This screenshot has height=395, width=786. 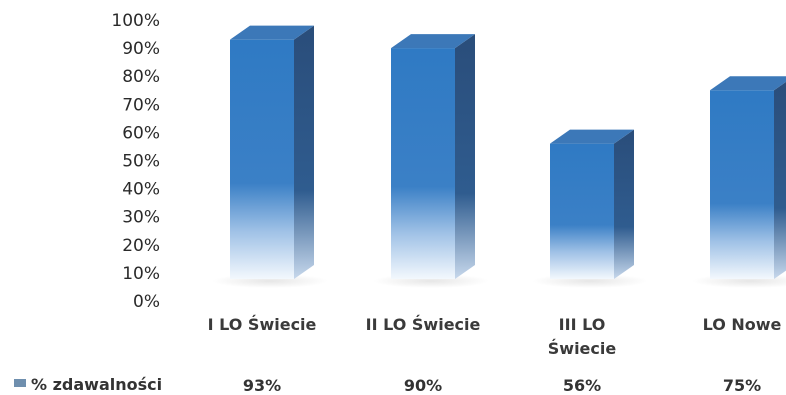 What do you see at coordinates (141, 246) in the screenshot?
I see `y-tick-label: 20%` at bounding box center [141, 246].